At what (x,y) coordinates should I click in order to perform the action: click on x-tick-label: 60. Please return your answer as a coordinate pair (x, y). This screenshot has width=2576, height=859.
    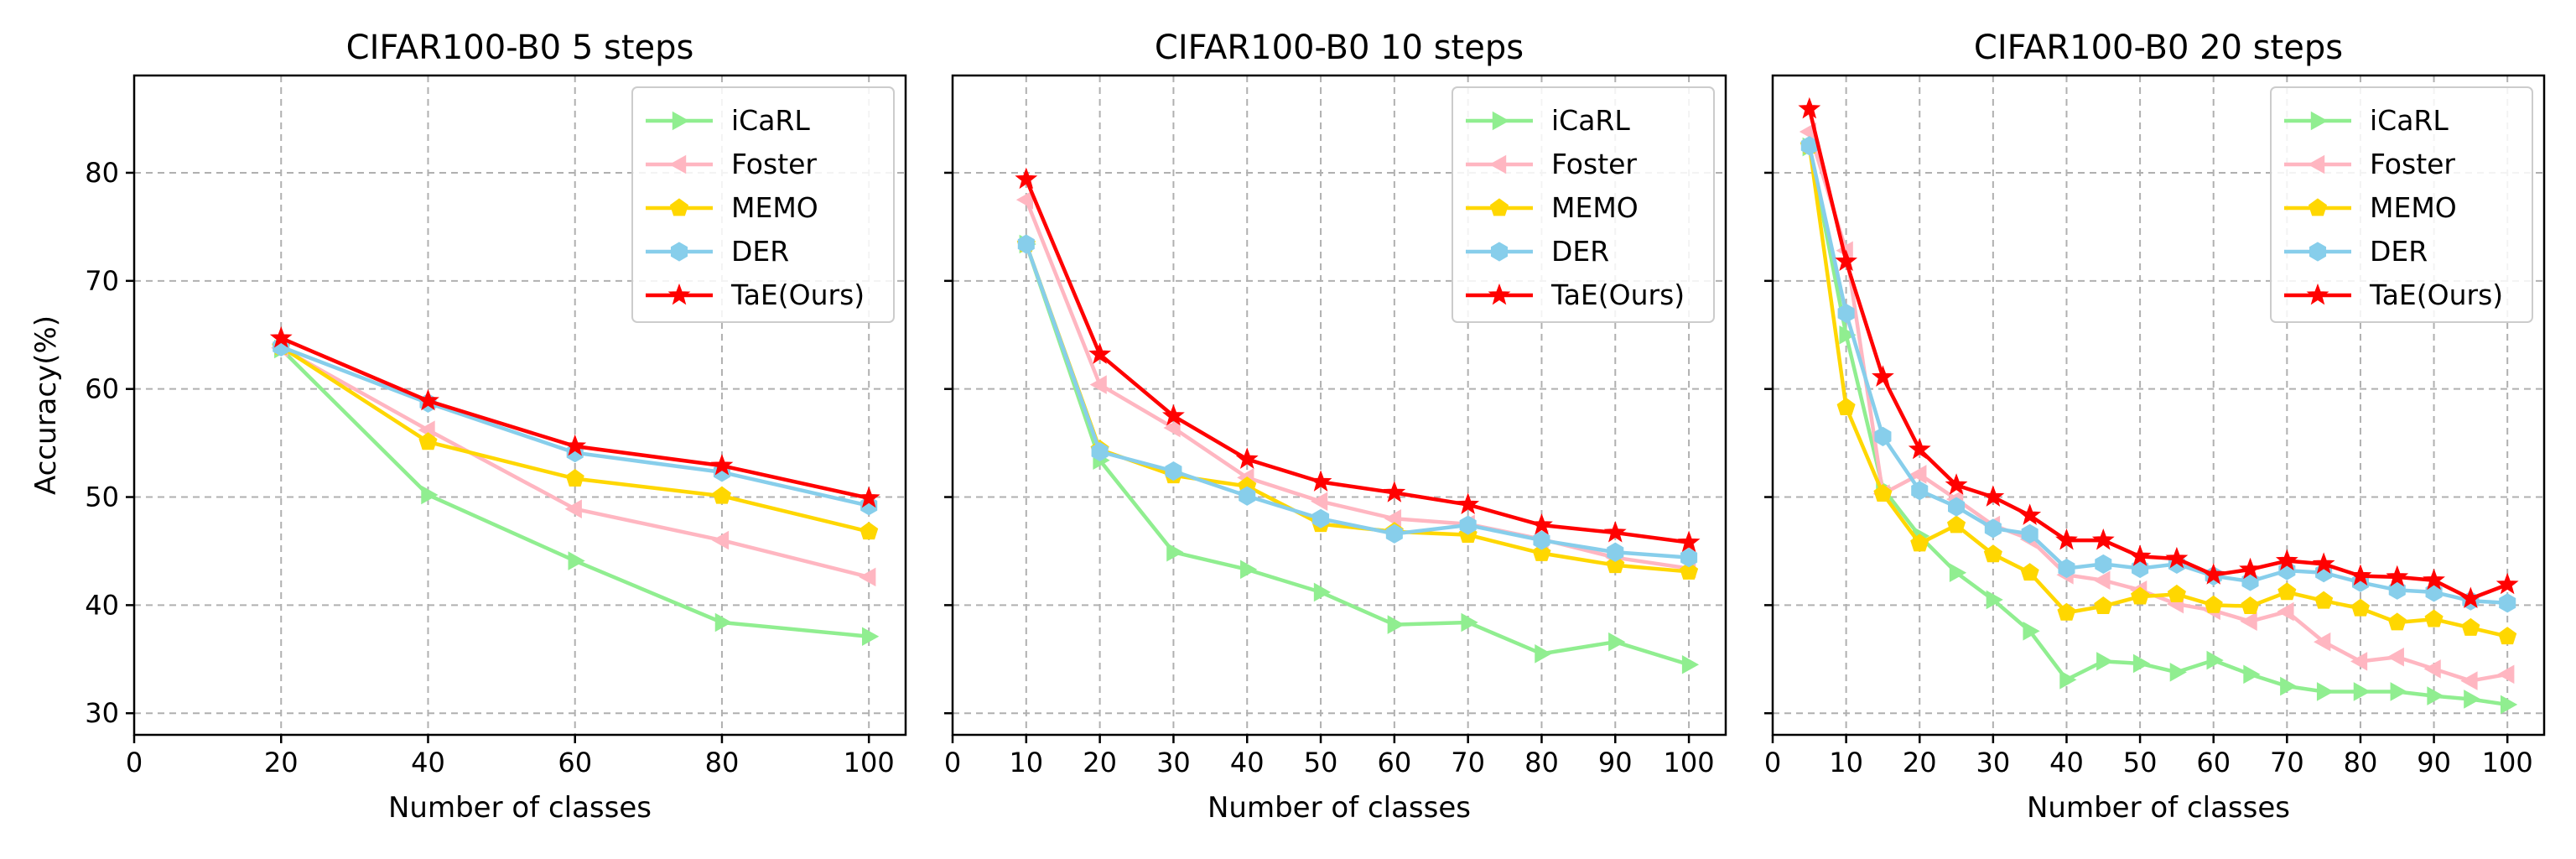
    Looking at the image, I should click on (575, 762).